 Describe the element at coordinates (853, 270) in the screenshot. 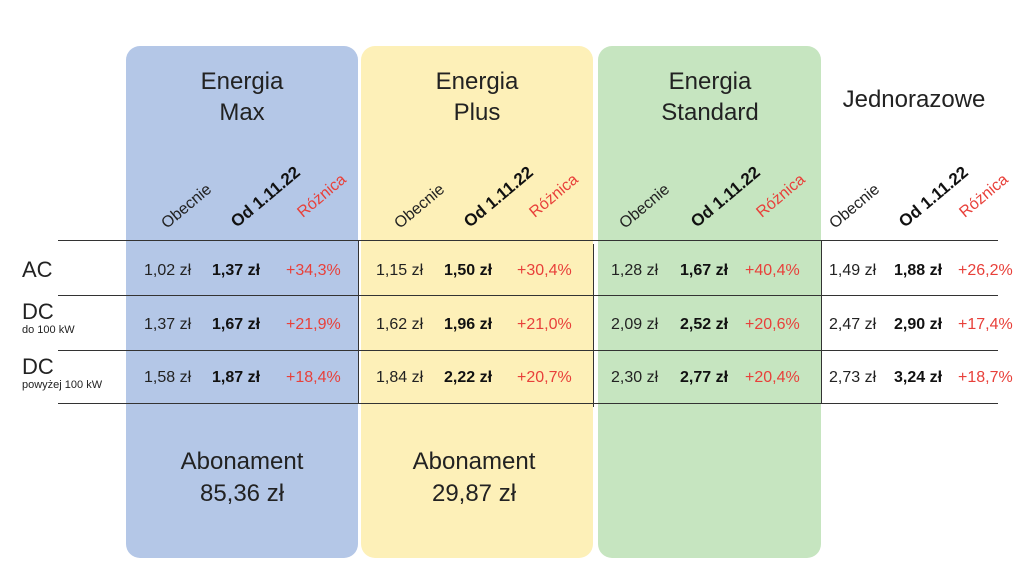

I see `price-cell-cur: 1,49 zł` at that location.